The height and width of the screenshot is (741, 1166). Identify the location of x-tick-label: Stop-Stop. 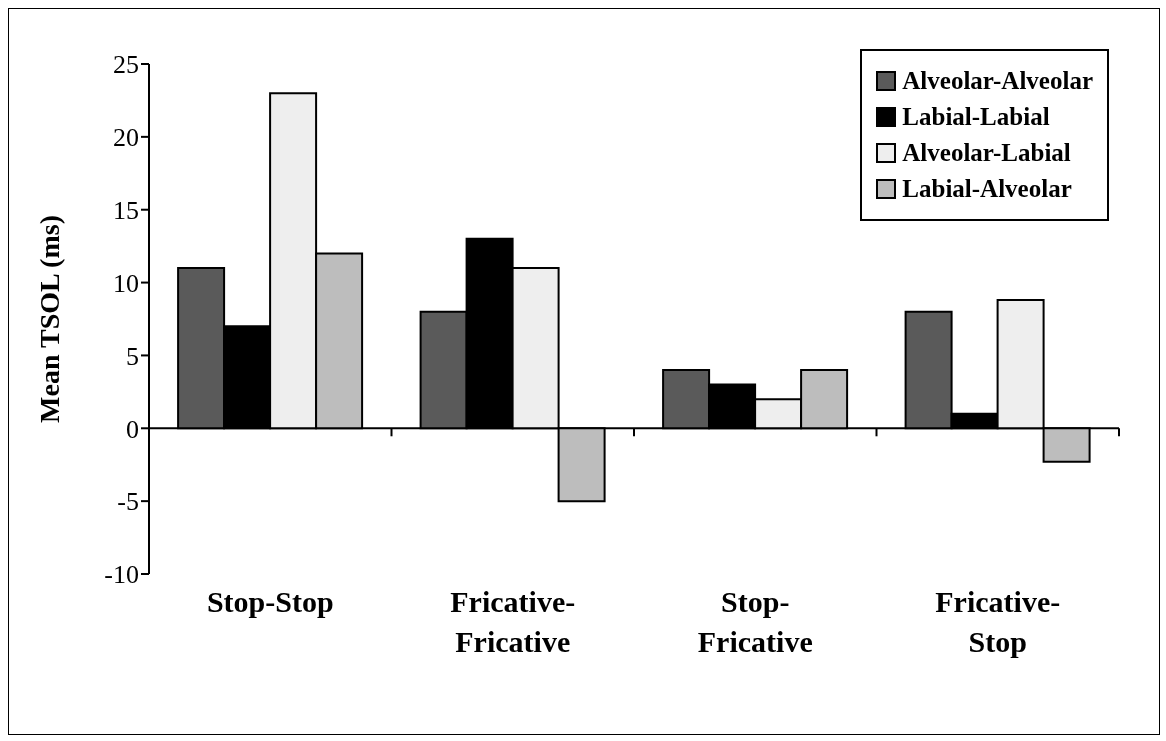
(270, 601).